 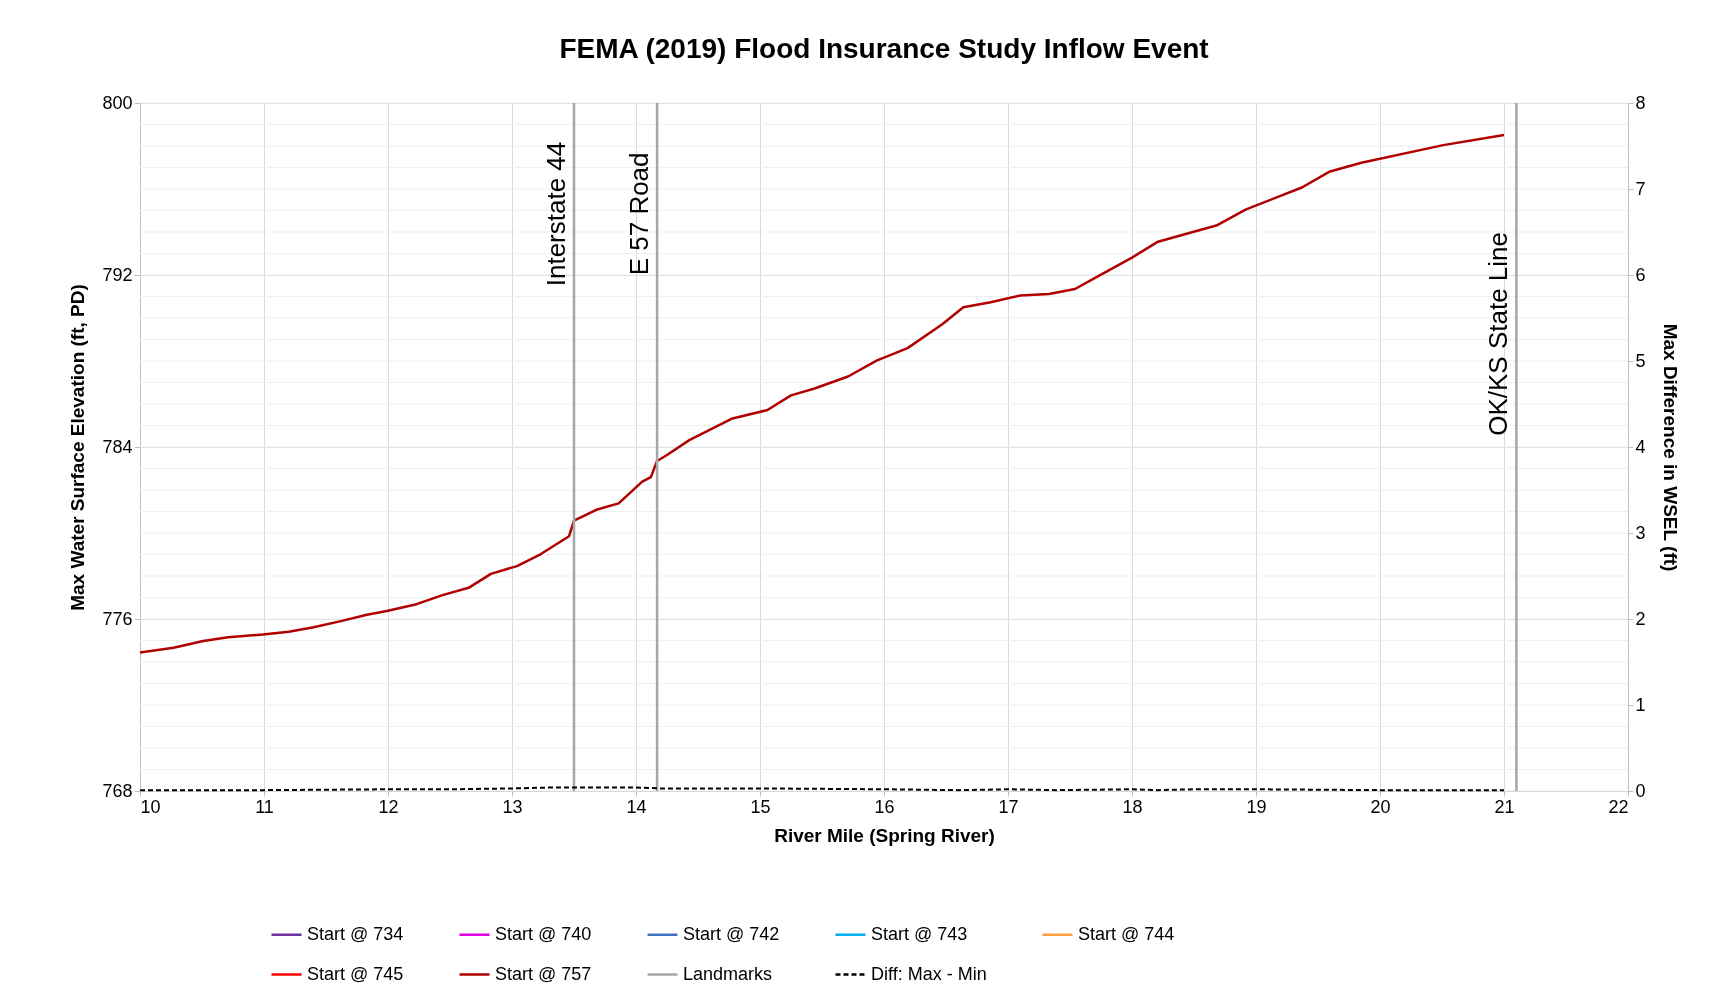 What do you see at coordinates (117, 446) in the screenshot?
I see `y-tick-label: 784` at bounding box center [117, 446].